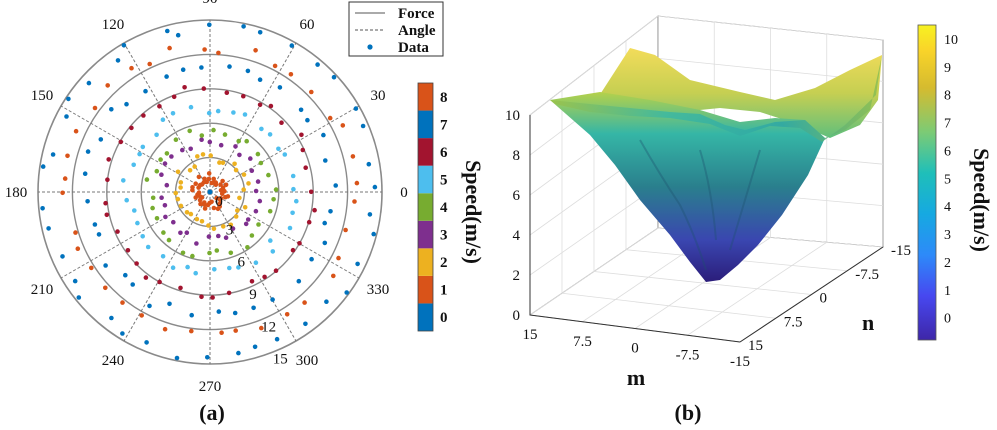 The height and width of the screenshot is (430, 997). What do you see at coordinates (582, 342) in the screenshot?
I see `x-tick-7.5: 7.5` at bounding box center [582, 342].